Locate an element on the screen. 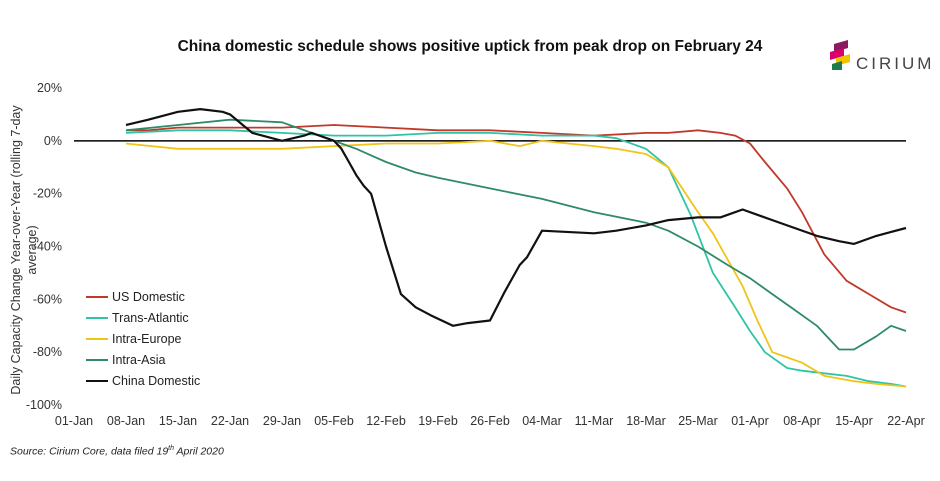 Image resolution: width=940 pixels, height=481 pixels. x-tick-label: 15-Apr is located at coordinates (854, 421).